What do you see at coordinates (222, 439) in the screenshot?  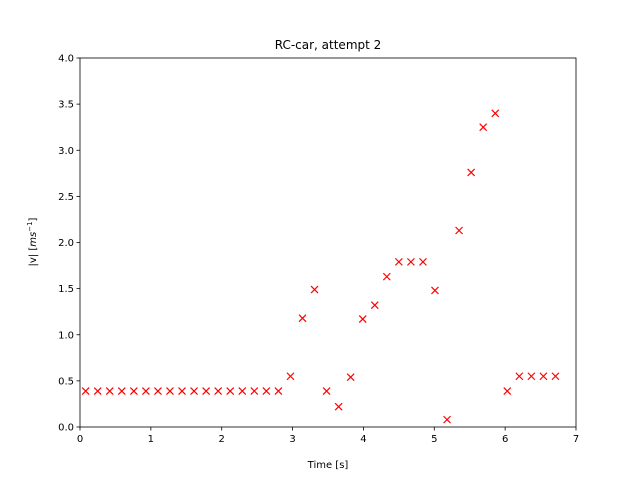 I see `x-tick-label: 2` at bounding box center [222, 439].